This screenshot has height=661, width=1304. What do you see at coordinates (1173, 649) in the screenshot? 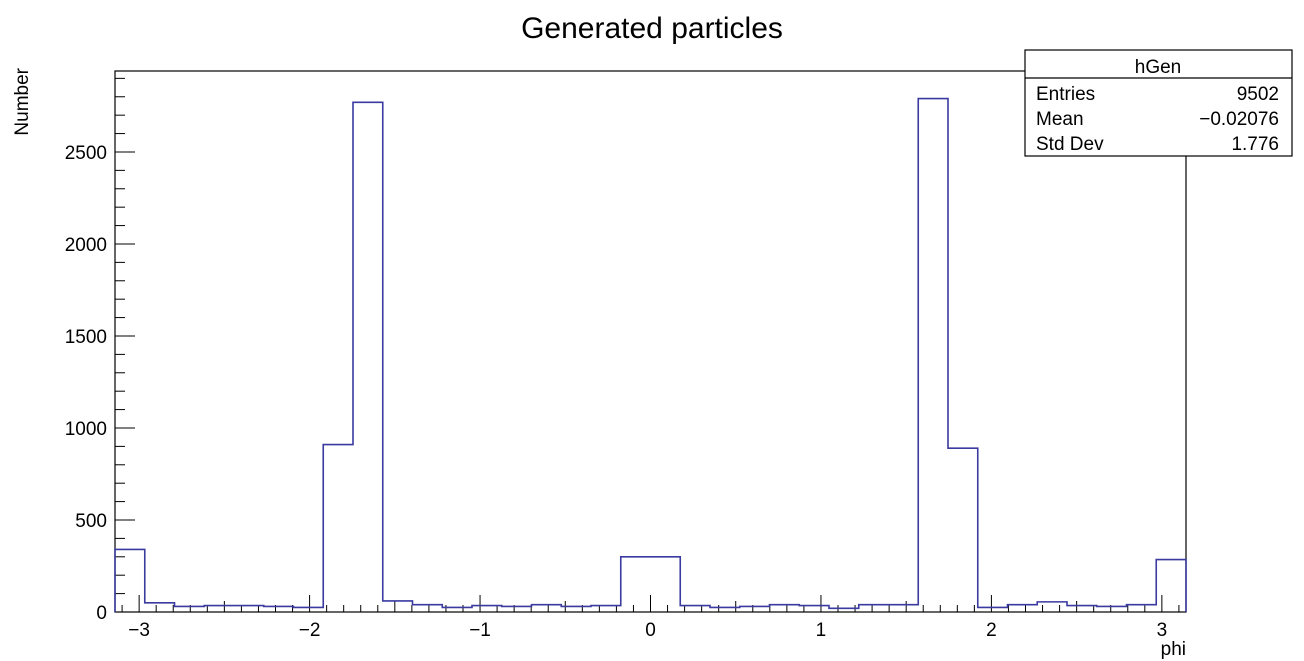
I see `x-axis-label: phi` at bounding box center [1173, 649].